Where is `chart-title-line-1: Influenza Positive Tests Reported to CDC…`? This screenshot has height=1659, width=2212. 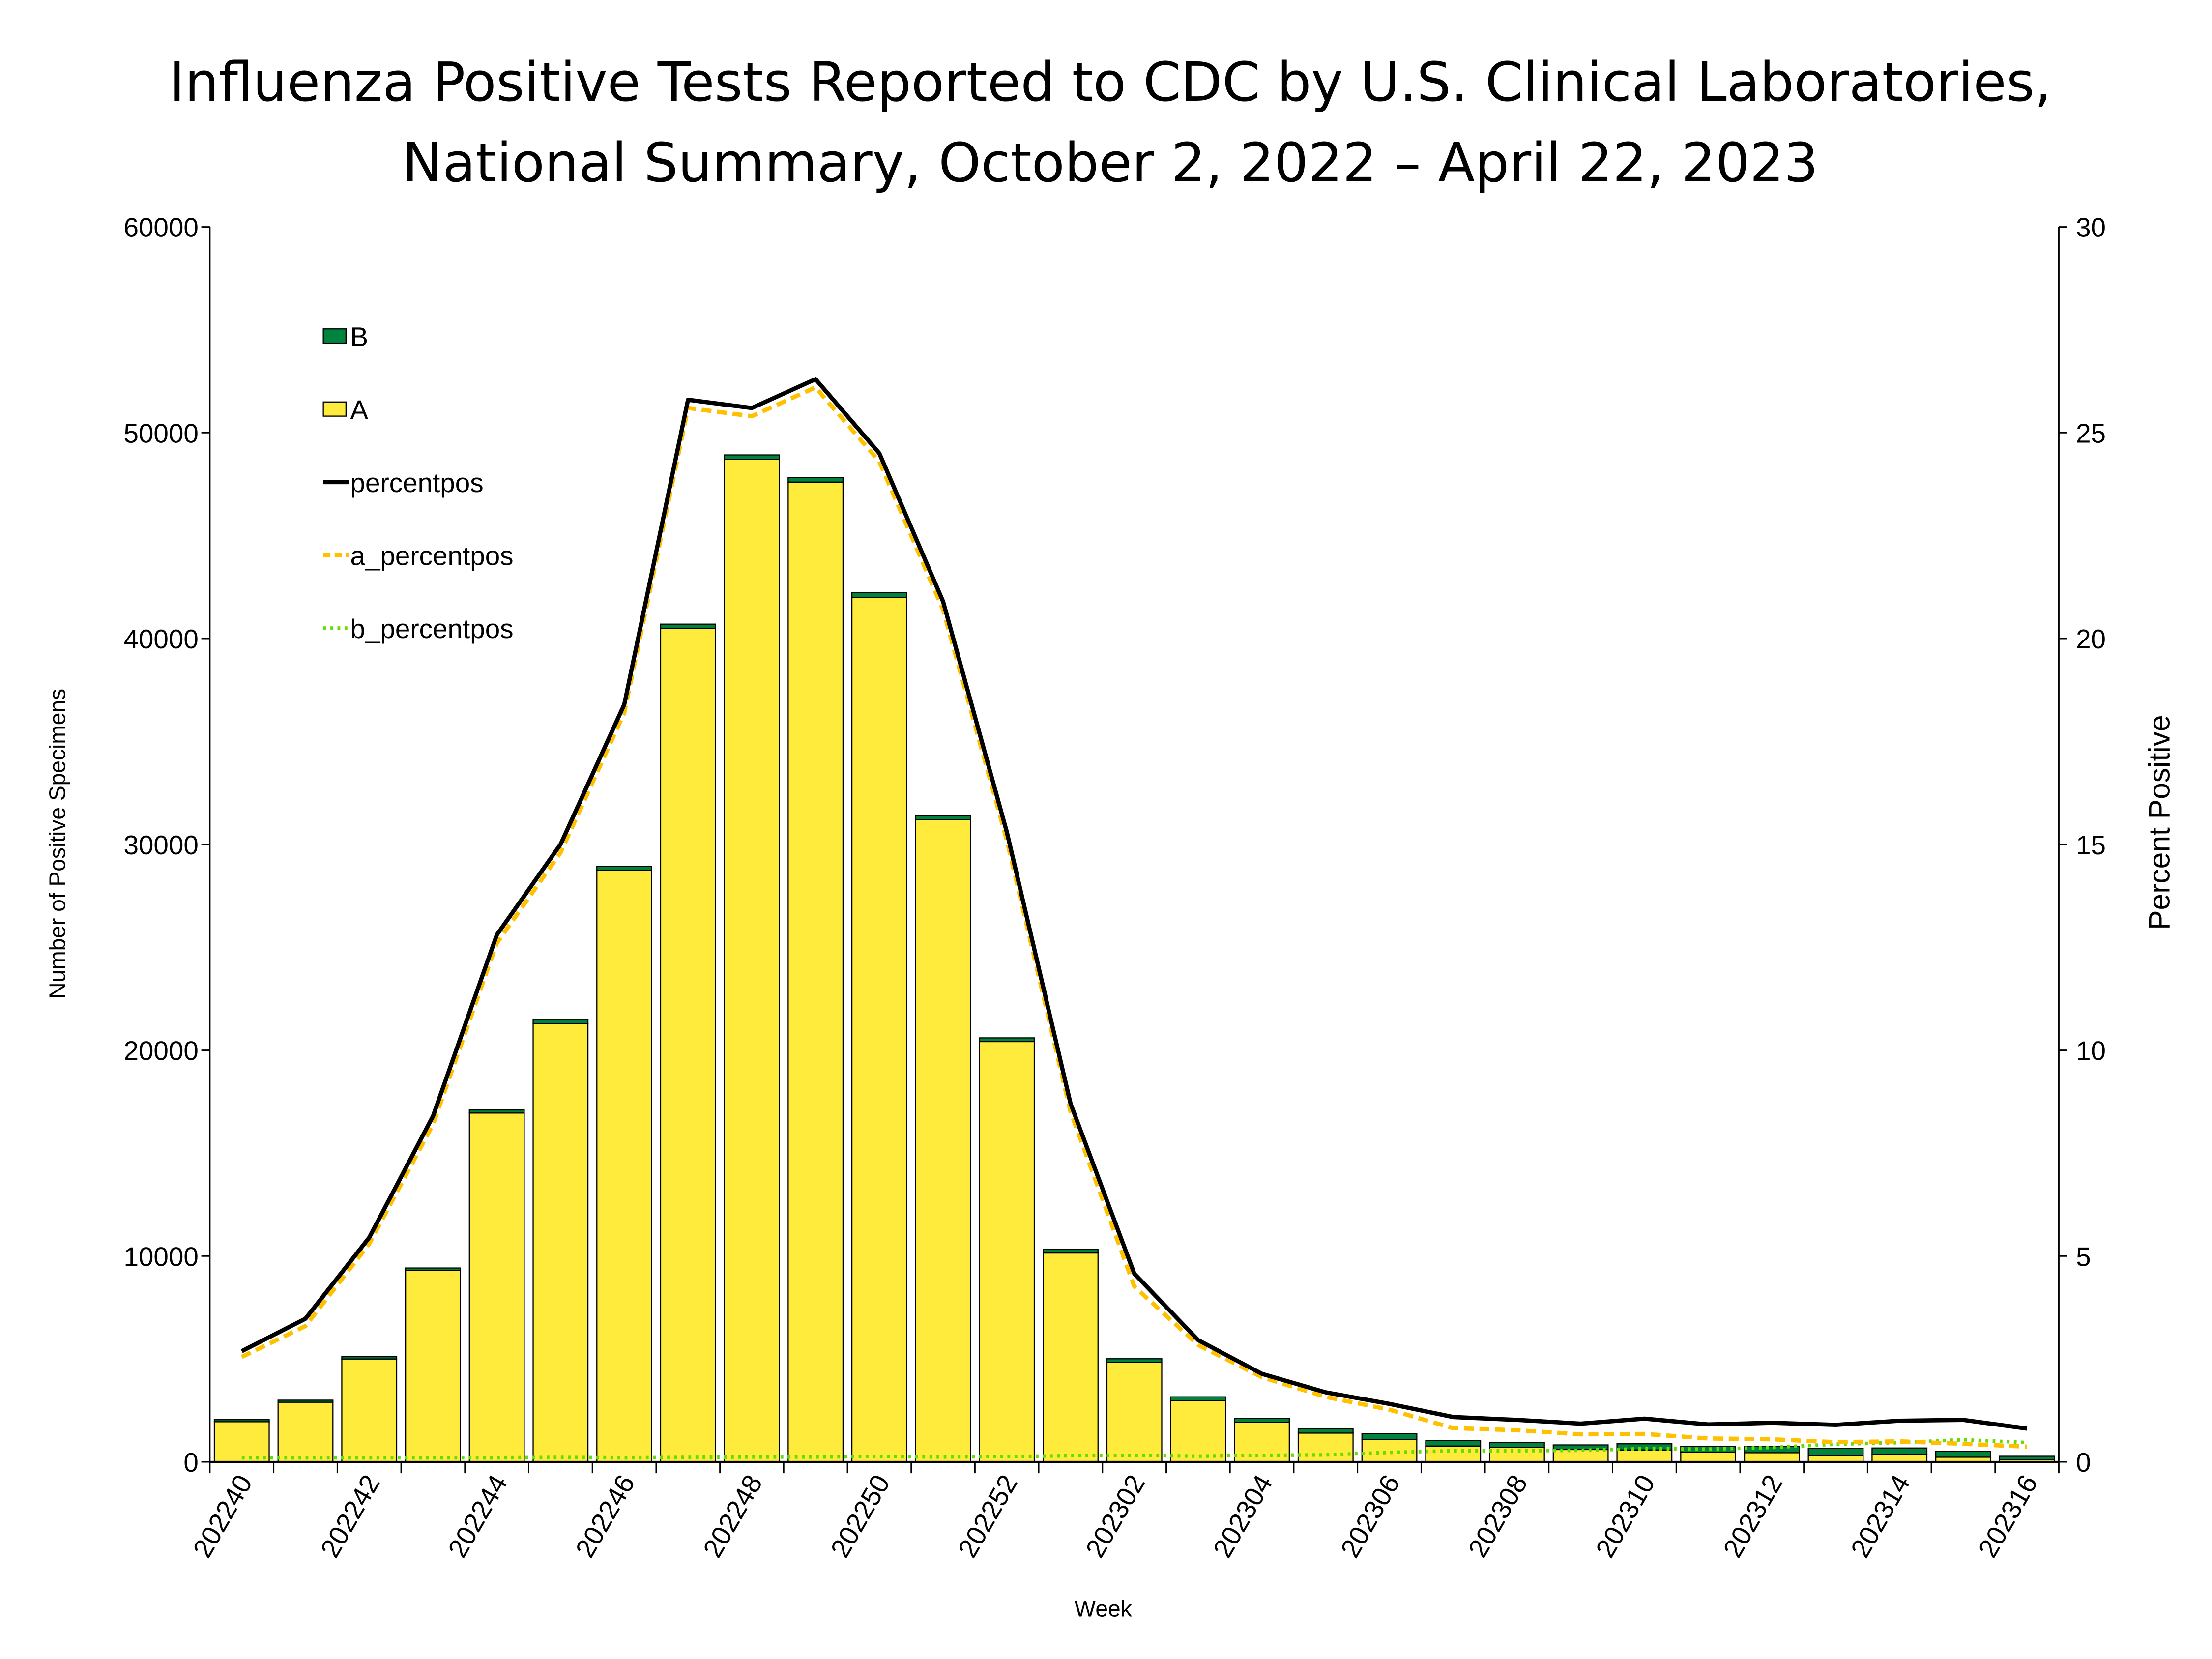
chart-title-line-1: Influenza Positive Tests Reported to CDC… is located at coordinates (1111, 83).